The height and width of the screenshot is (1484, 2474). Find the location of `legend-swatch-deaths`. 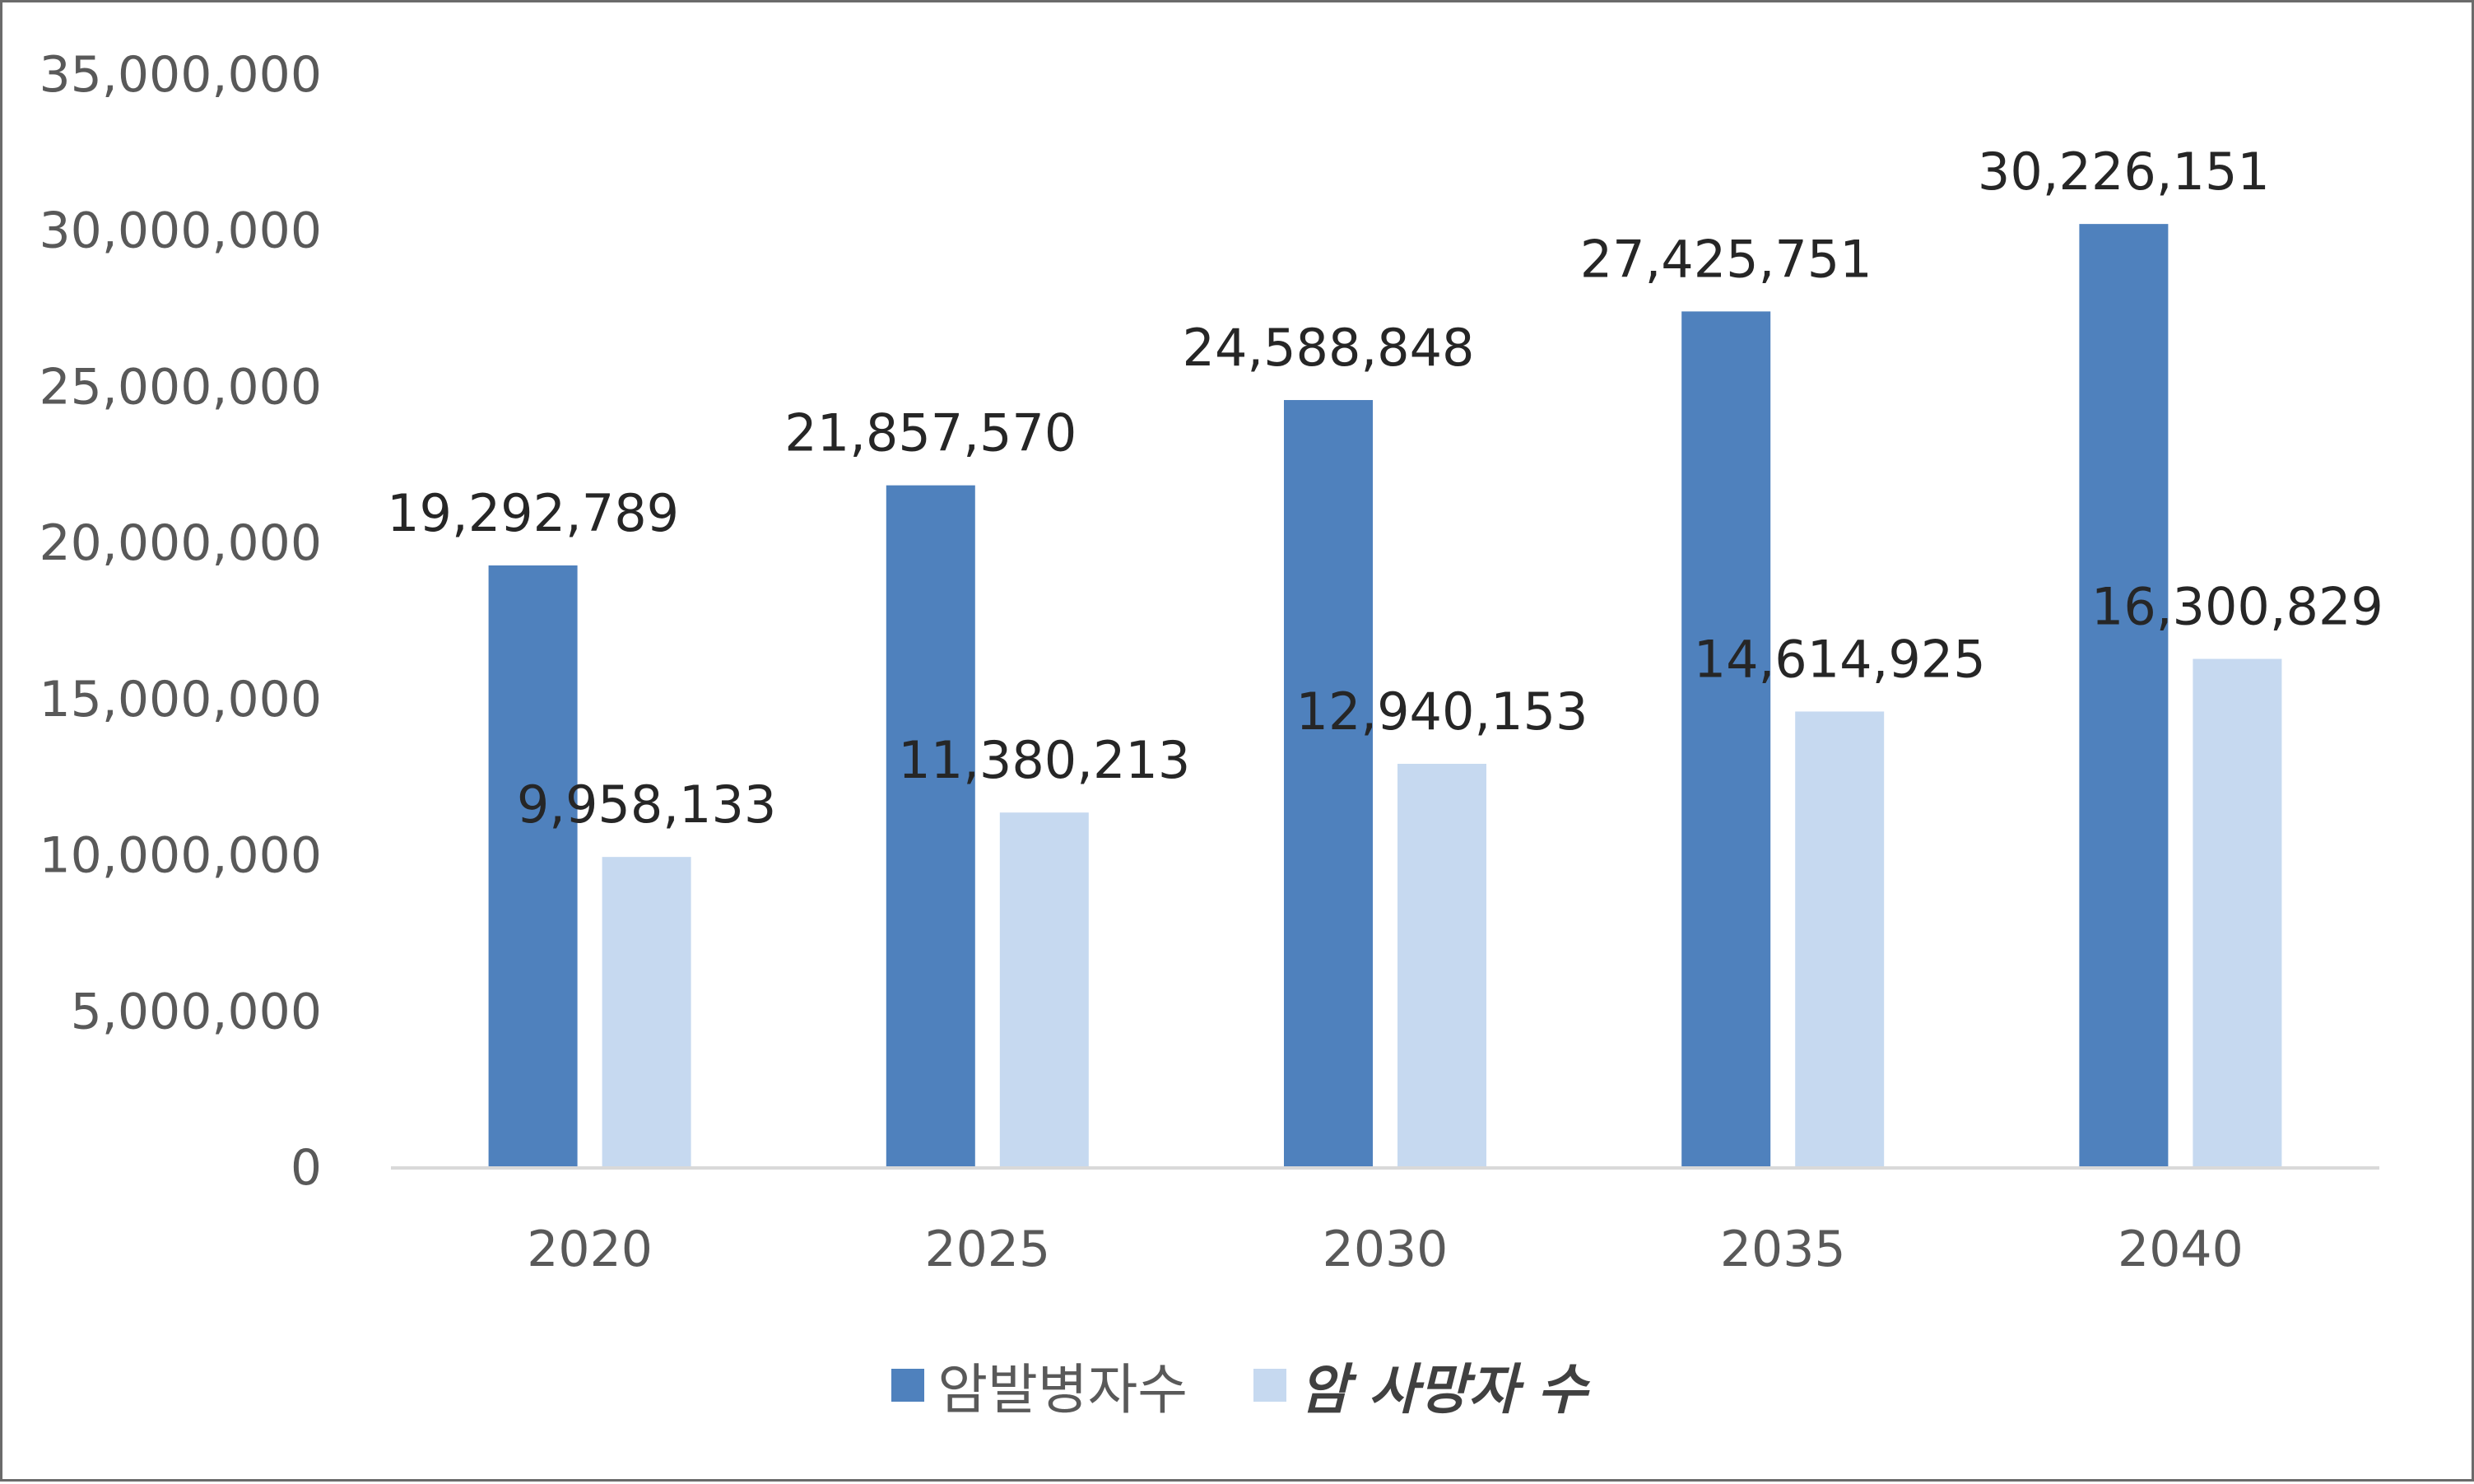

legend-swatch-deaths is located at coordinates (1270, 1385).